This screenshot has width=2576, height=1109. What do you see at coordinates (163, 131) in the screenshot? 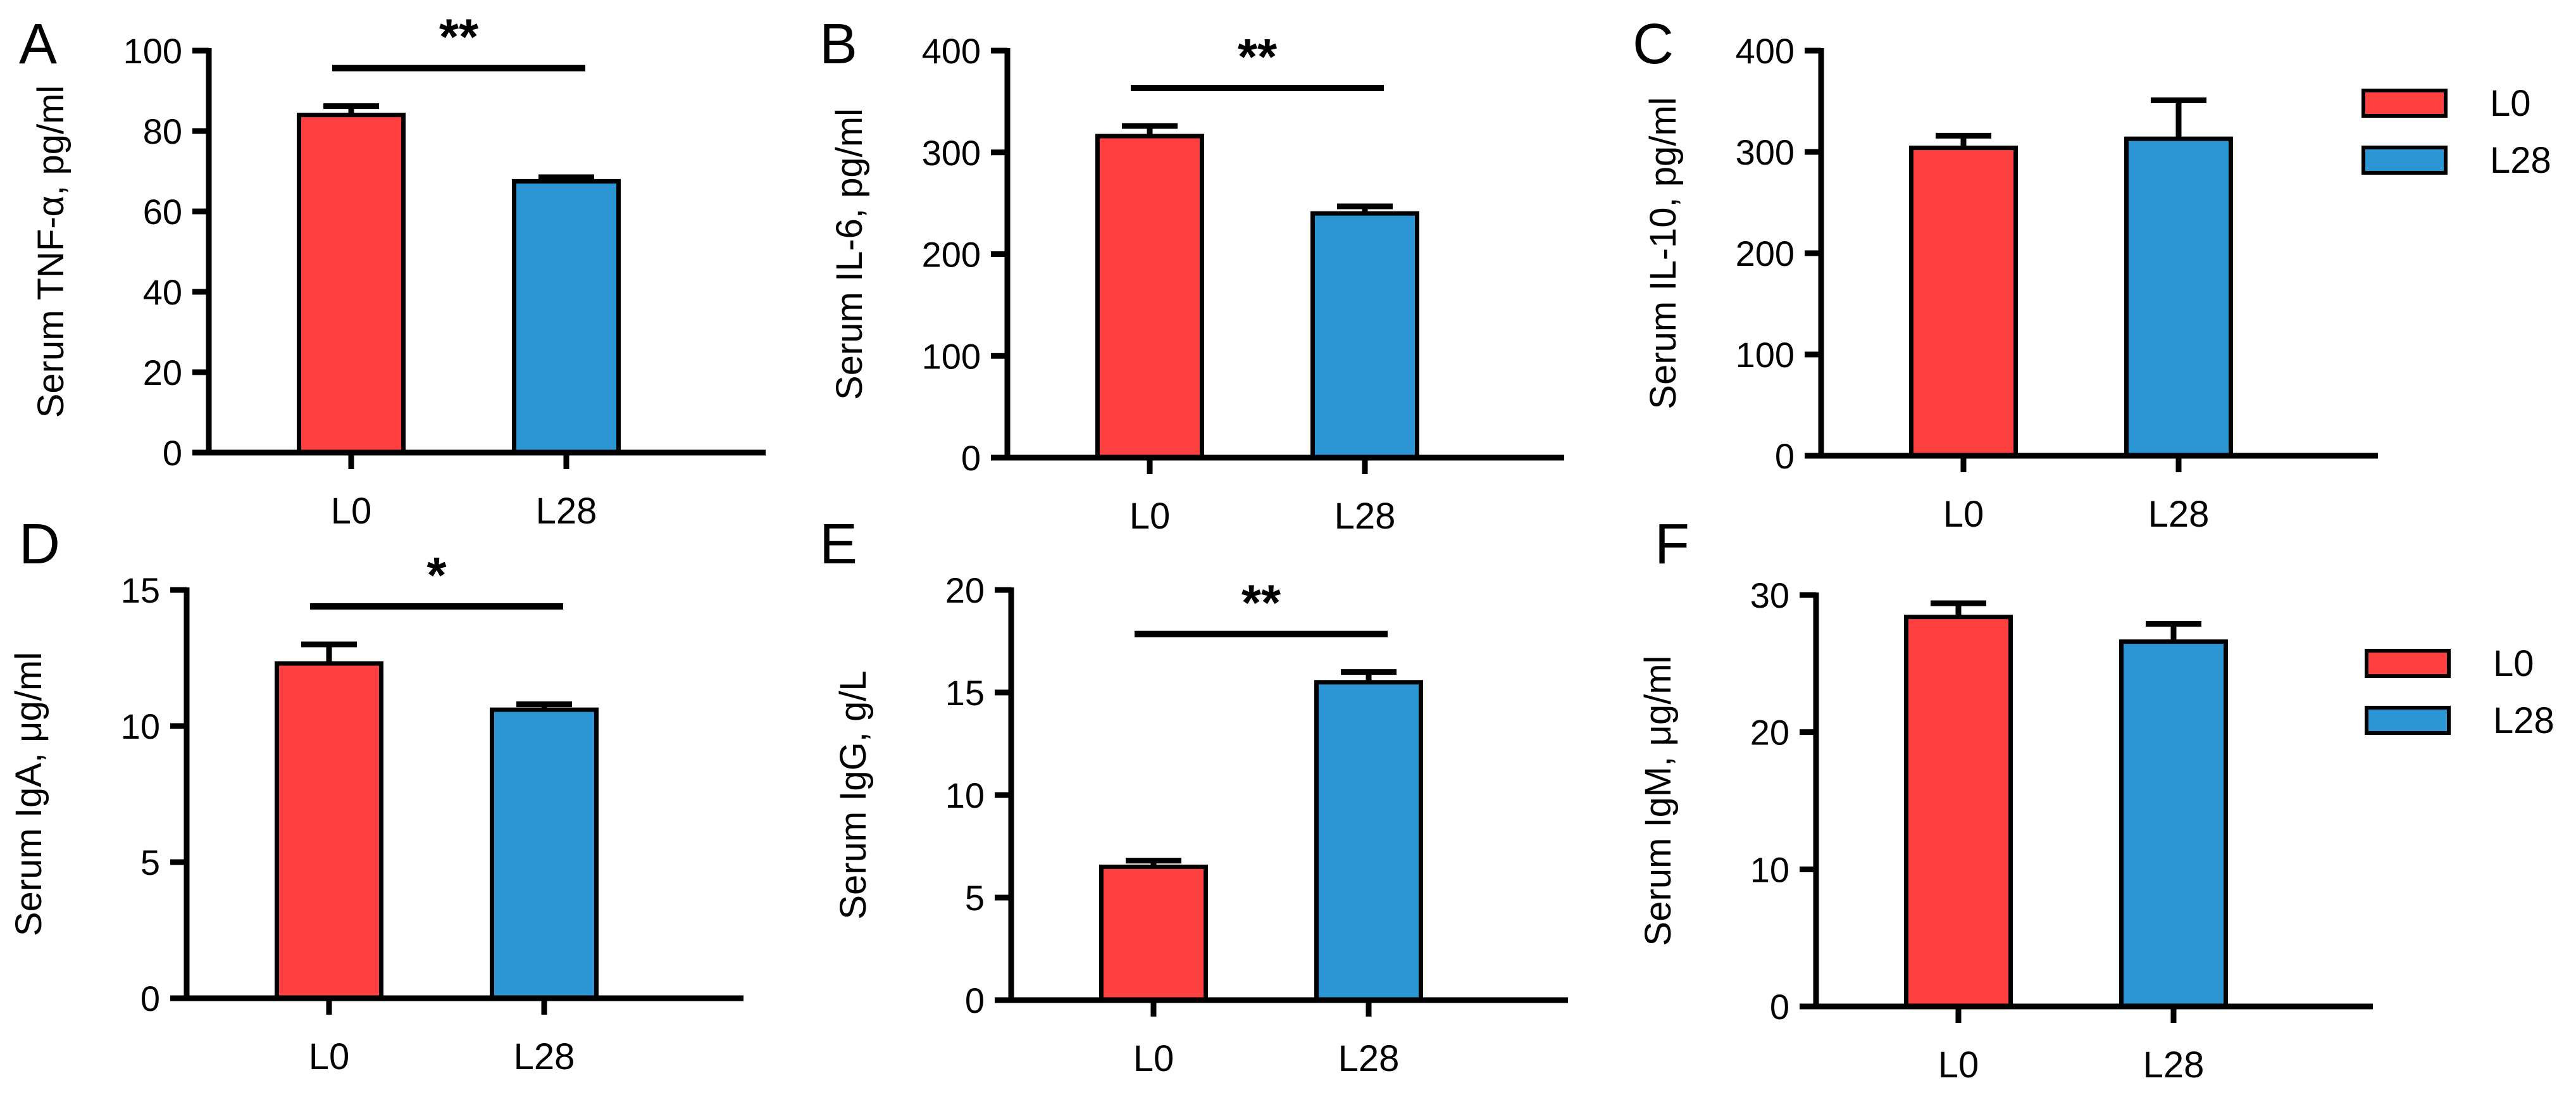
I see `y-tick-label: 80` at bounding box center [163, 131].